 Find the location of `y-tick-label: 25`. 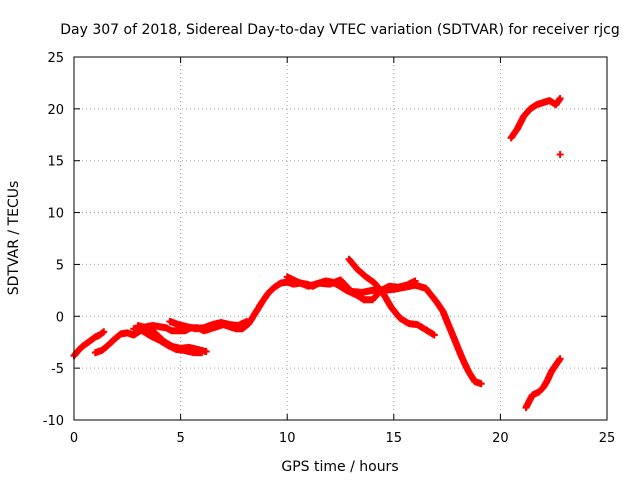

y-tick-label: 25 is located at coordinates (55, 58).